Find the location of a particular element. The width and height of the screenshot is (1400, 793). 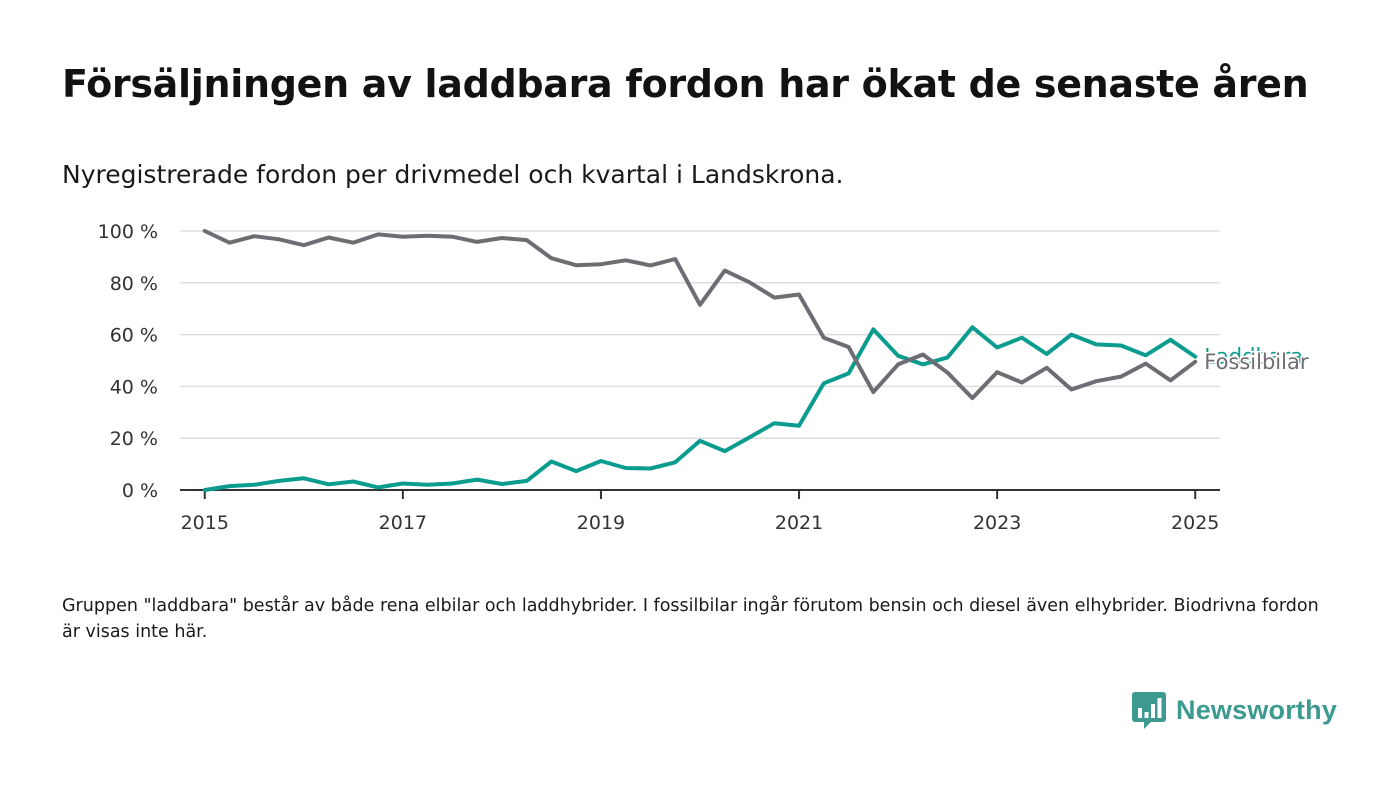

x-tick-label: 2021 is located at coordinates (799, 523).